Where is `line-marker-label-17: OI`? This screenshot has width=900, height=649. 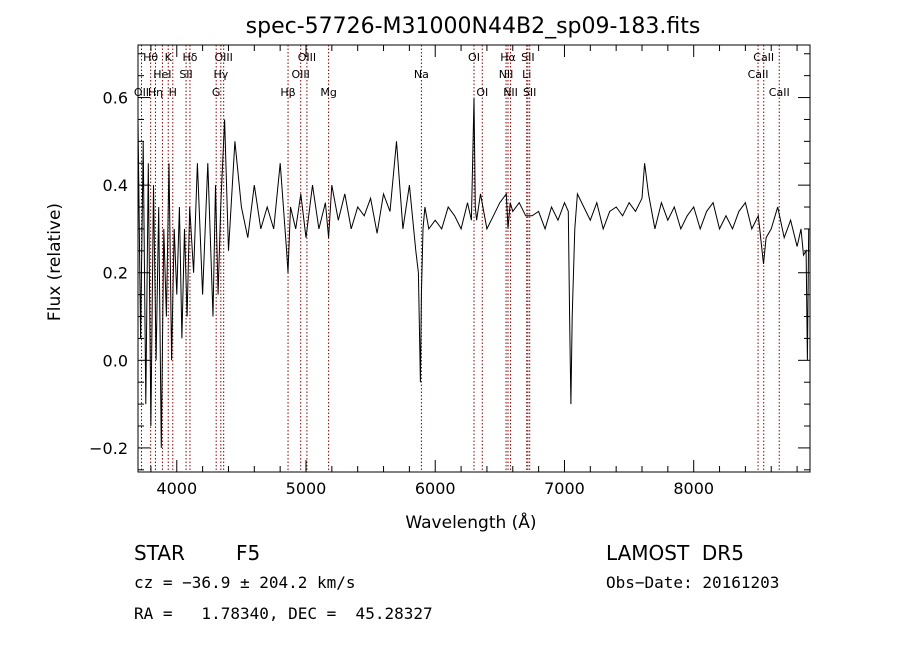 line-marker-label-17: OI is located at coordinates (482, 92).